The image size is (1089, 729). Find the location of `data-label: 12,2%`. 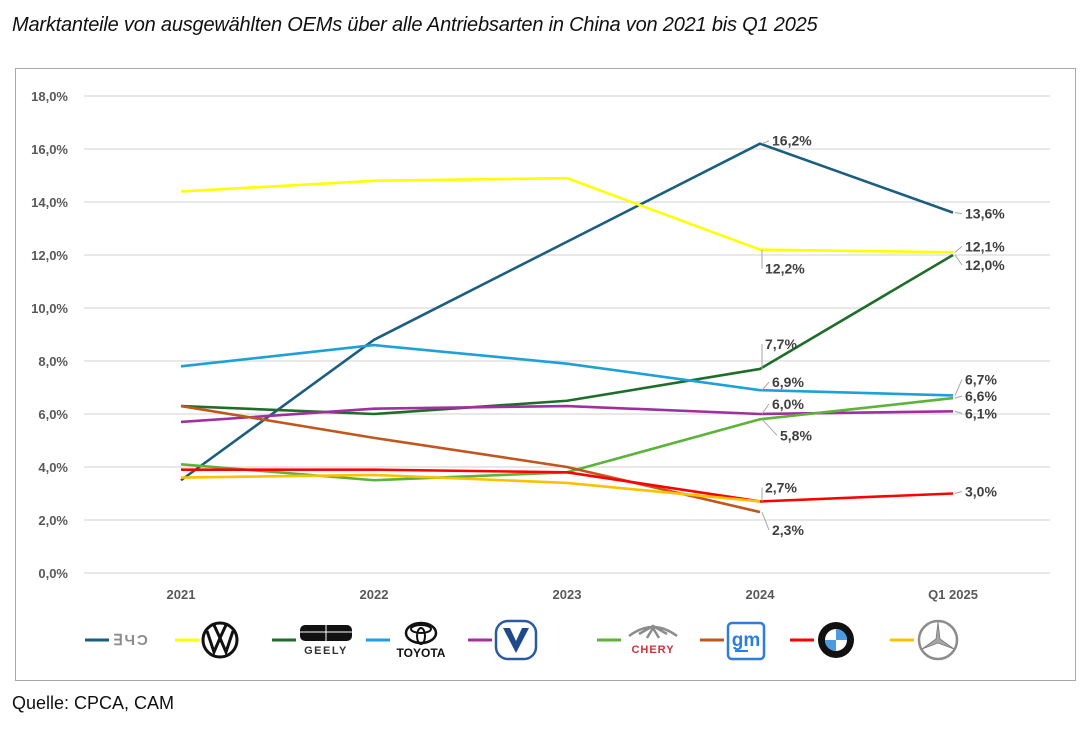

data-label: 12,2% is located at coordinates (785, 269).